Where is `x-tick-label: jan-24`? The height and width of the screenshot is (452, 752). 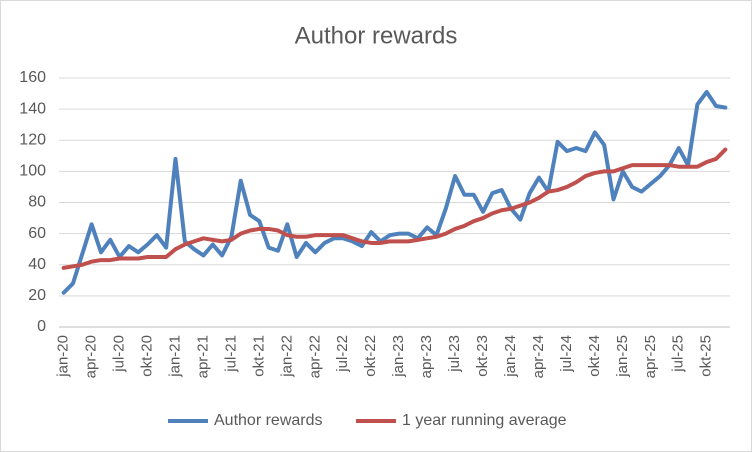
x-tick-label: jan-24 is located at coordinates (510, 356).